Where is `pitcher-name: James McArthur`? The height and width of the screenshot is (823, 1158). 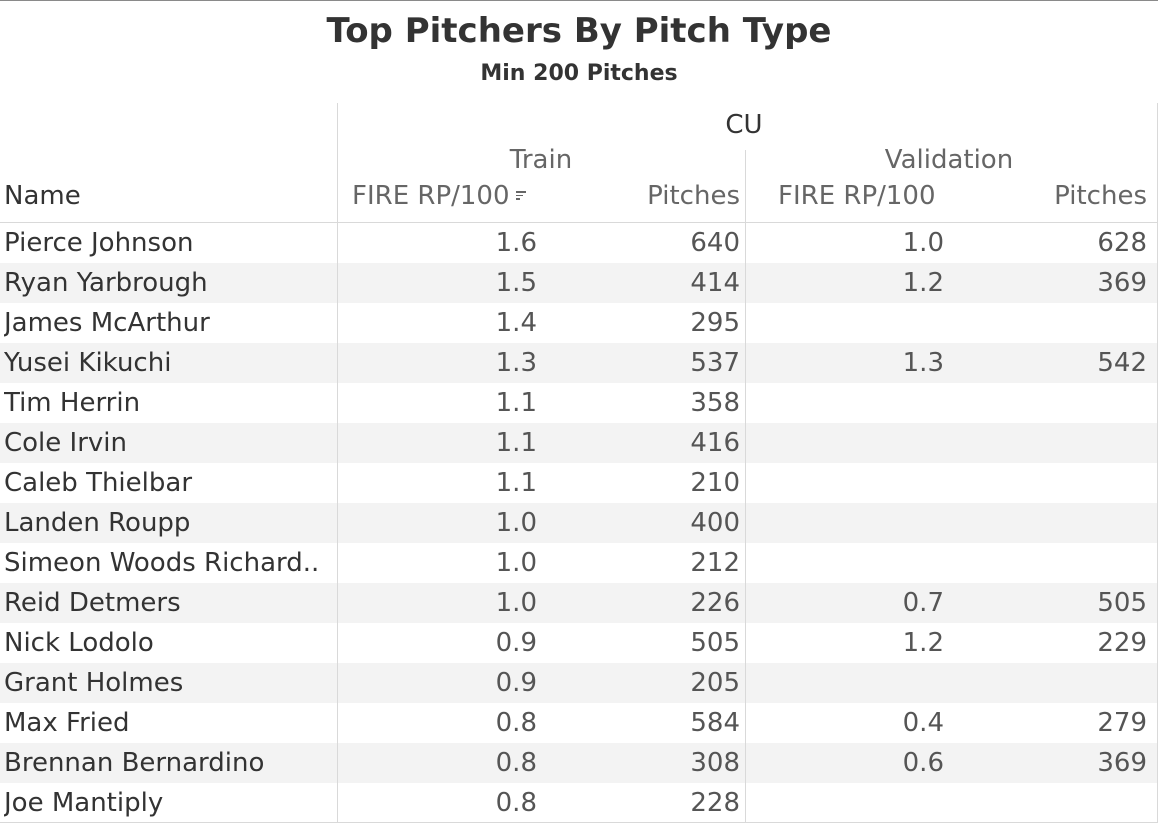 pitcher-name: James McArthur is located at coordinates (107, 323).